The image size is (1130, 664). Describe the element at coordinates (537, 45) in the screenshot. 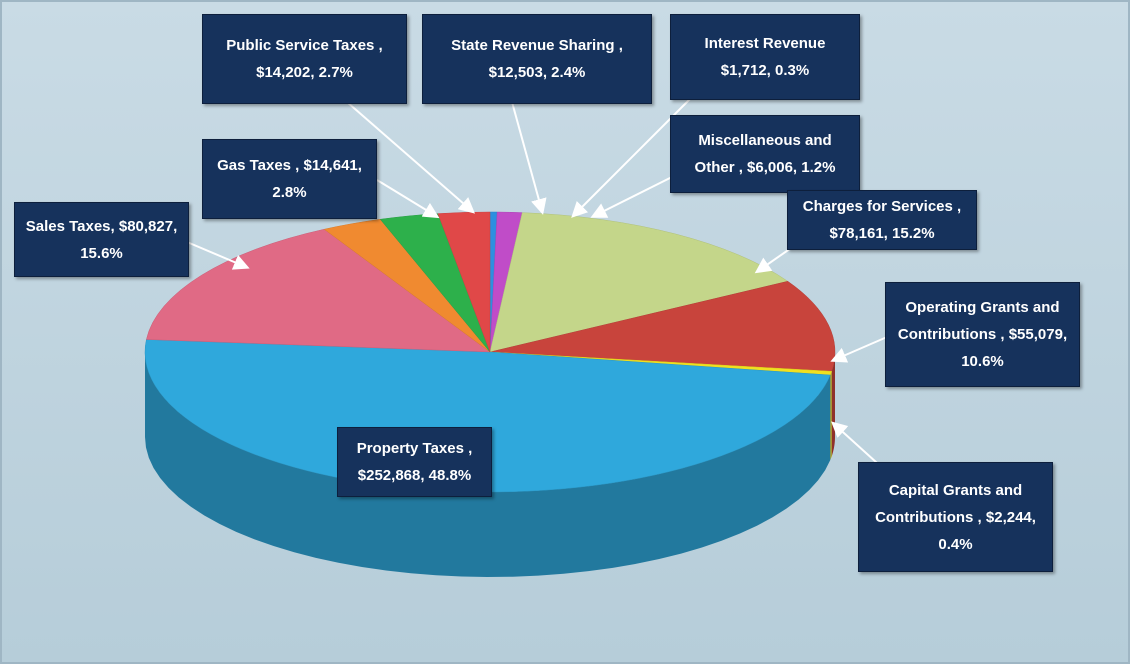

I see `label-part: State Revenue Sharing ,` at that location.